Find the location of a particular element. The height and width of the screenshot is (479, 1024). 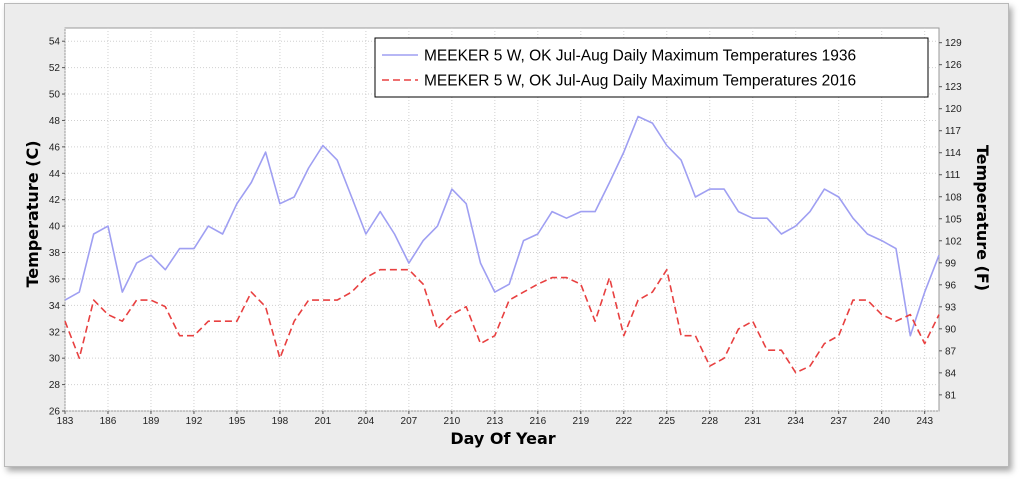

y-tick-label: 28 is located at coordinates (55, 385).